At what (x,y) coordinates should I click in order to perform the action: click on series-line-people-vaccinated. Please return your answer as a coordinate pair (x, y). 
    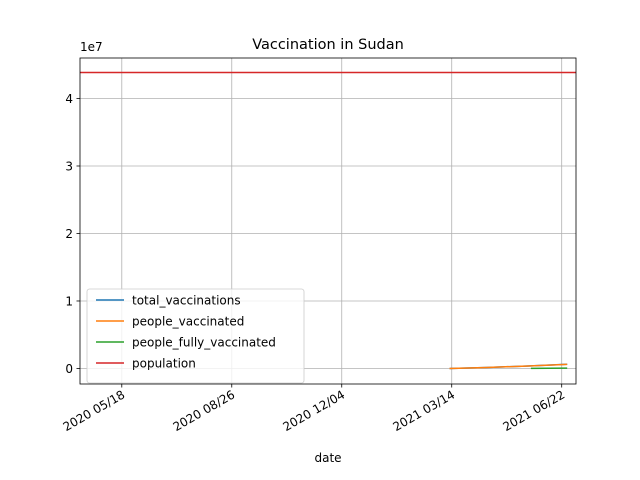
    Looking at the image, I should click on (508, 366).